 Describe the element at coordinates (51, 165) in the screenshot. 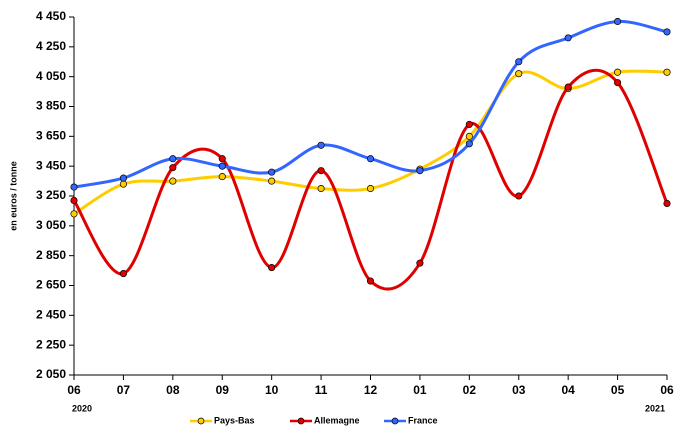

I see `y-tick-label: 3 450` at that location.